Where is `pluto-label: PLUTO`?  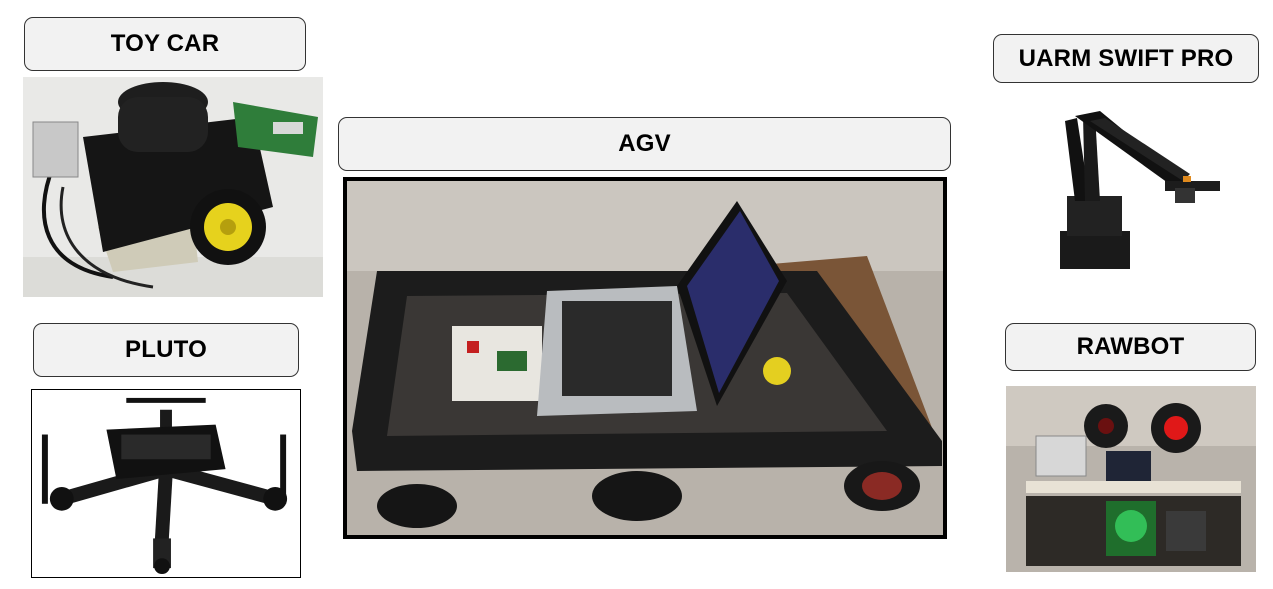
pluto-label: PLUTO is located at coordinates (166, 350).